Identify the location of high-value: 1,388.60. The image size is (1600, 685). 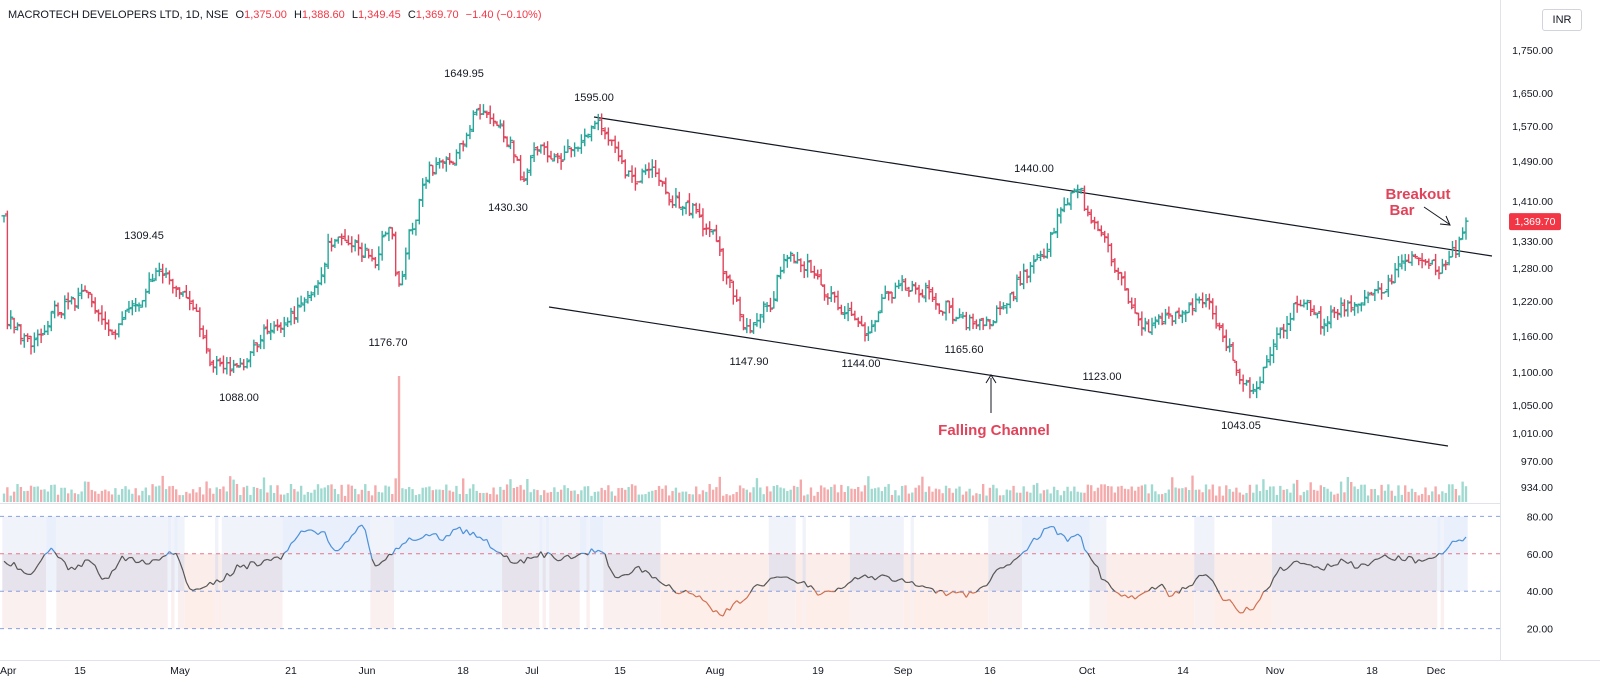
(323, 15).